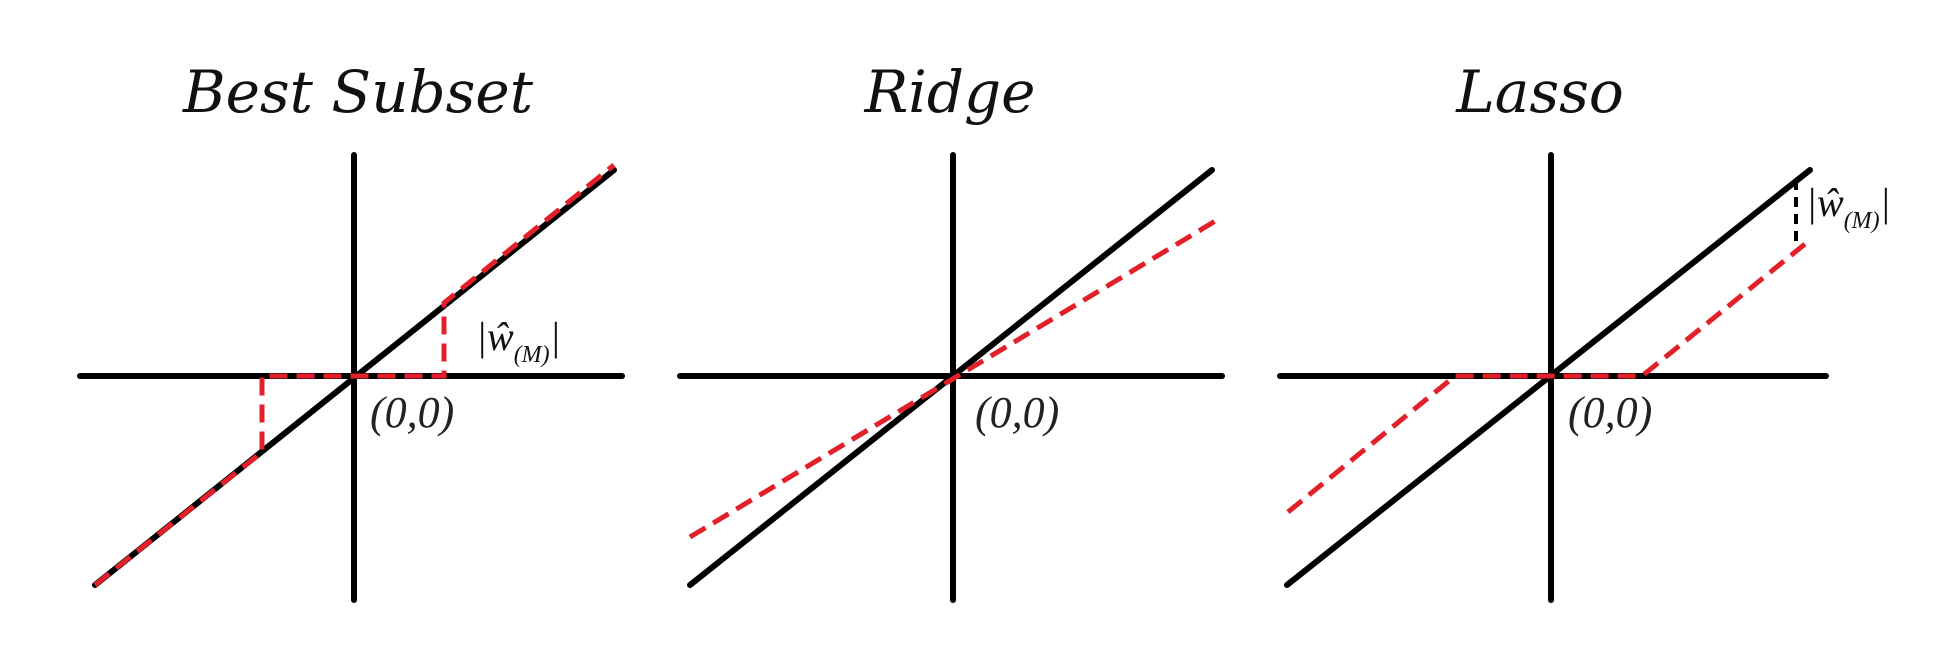 The width and height of the screenshot is (1948, 654). What do you see at coordinates (953, 378) in the screenshot?
I see `ridge-shrinkage-estimator-line` at bounding box center [953, 378].